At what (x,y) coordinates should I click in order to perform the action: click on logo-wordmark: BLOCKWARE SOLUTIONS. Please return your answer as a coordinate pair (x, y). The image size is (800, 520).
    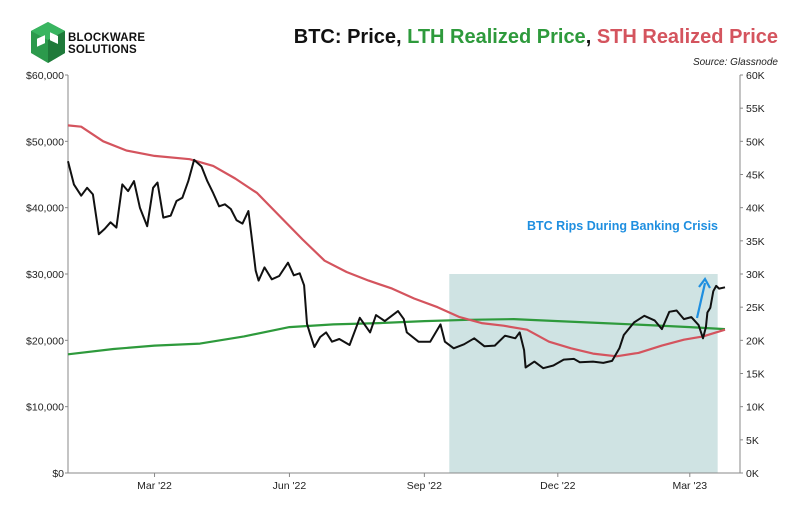
    Looking at the image, I should click on (106, 44).